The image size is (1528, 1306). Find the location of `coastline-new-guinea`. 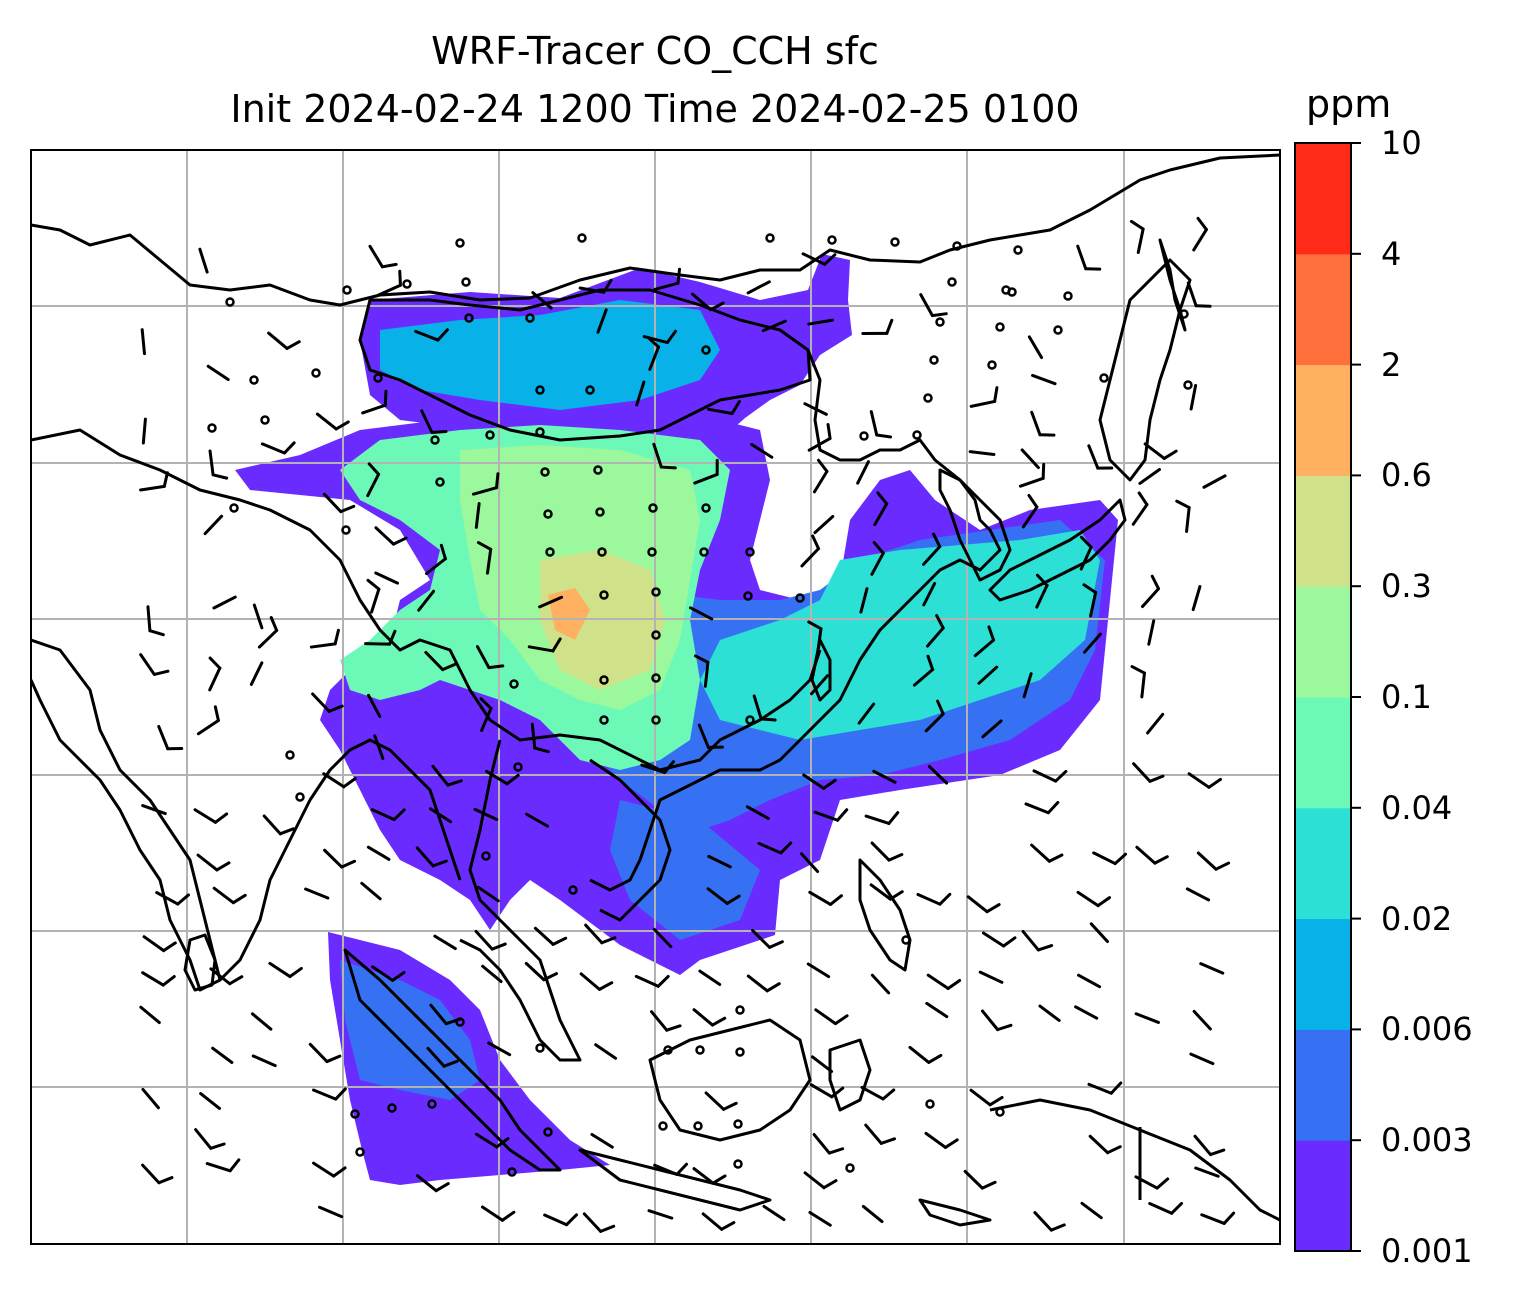

coastline-new-guinea is located at coordinates (1134, 1160).